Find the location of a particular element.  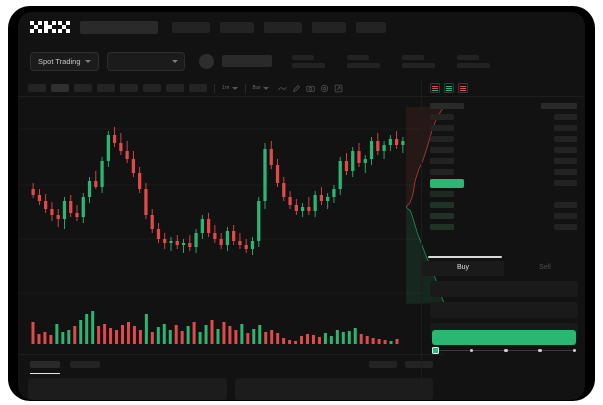

charttype-dropdown: Bar is located at coordinates (261, 88).